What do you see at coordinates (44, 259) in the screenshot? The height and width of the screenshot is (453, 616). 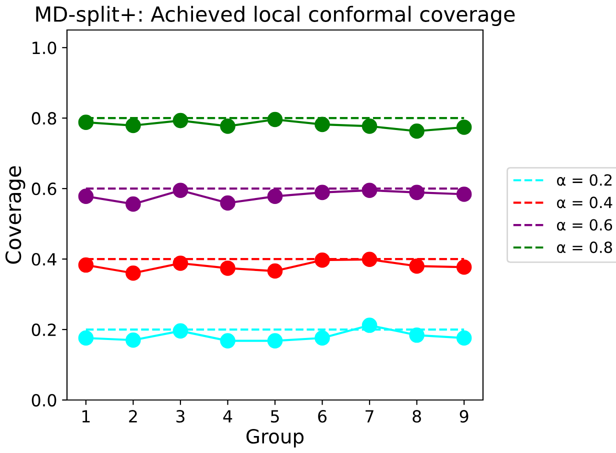 I see `y-tick-label: 0.4` at bounding box center [44, 259].